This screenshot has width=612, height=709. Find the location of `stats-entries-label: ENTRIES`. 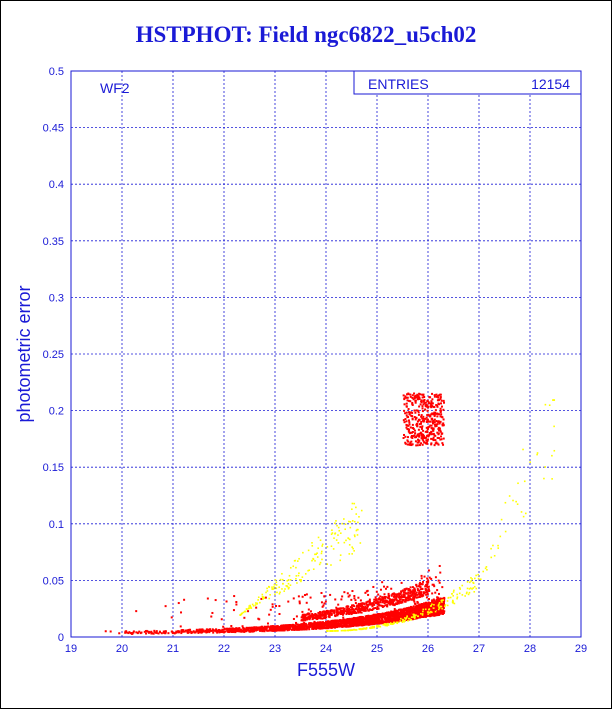

stats-entries-label: ENTRIES is located at coordinates (398, 84).